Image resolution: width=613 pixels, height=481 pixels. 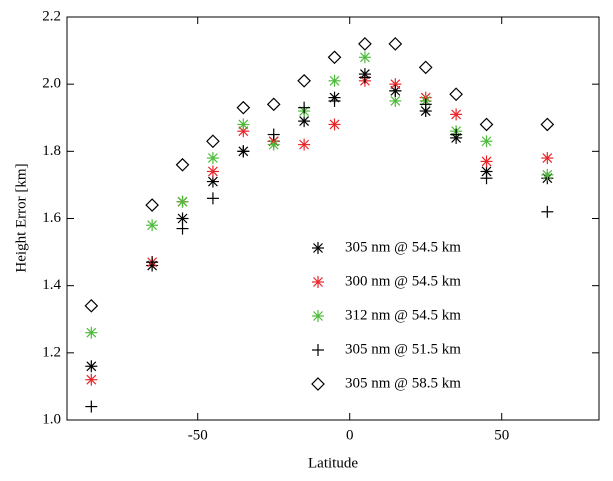 I want to click on x-tick-label: -50, so click(x=198, y=435).